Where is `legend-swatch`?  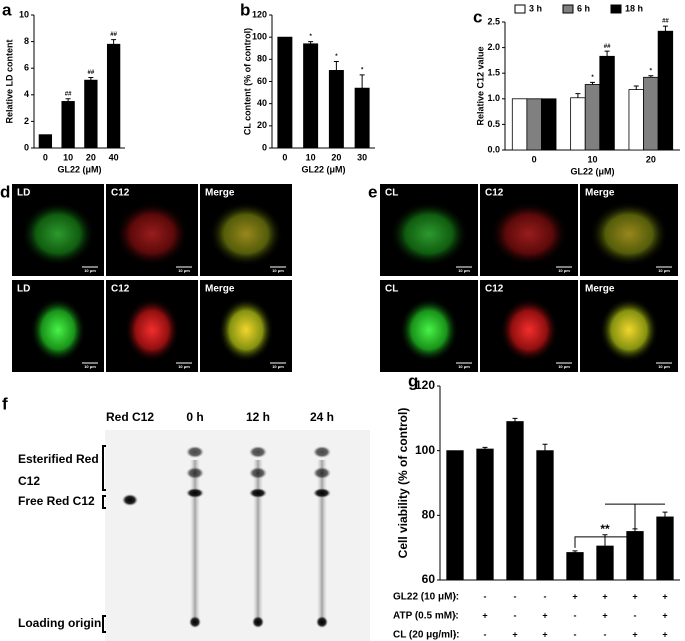 legend-swatch is located at coordinates (520, 9).